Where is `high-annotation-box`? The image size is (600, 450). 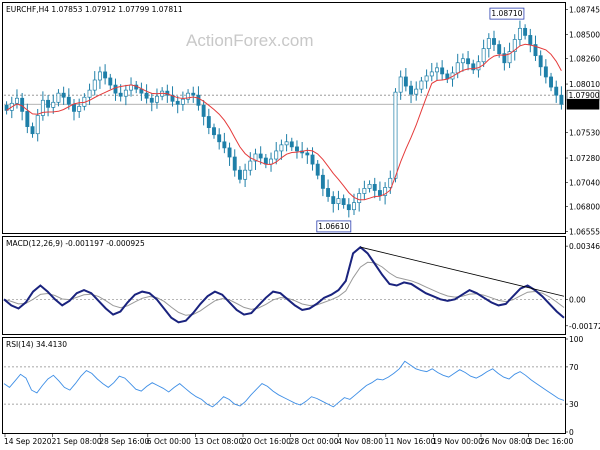 high-annotation-box is located at coordinates (507, 13).